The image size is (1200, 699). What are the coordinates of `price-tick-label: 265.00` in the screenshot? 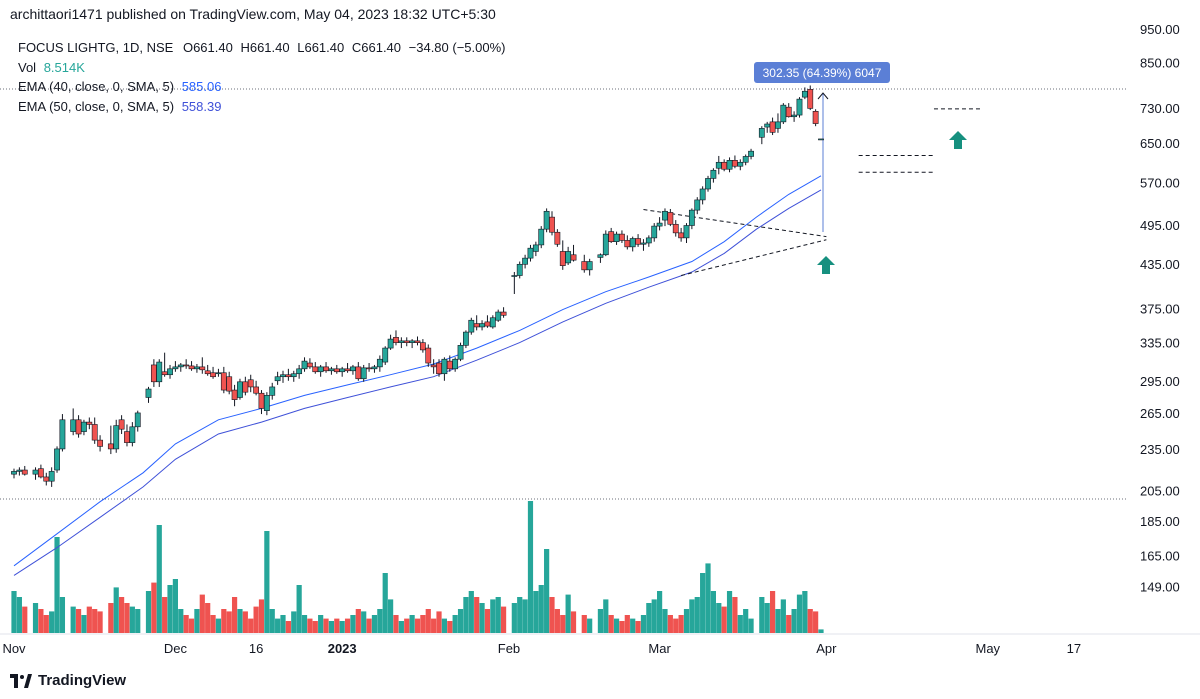 It's located at (1160, 413).